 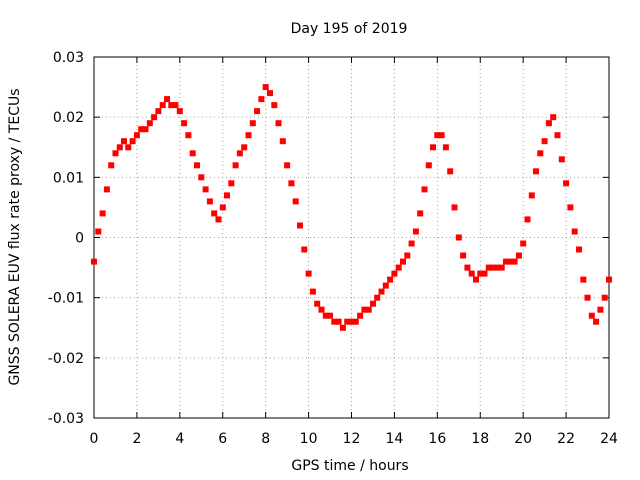 I want to click on x-tick-label: 2, so click(x=136, y=439).